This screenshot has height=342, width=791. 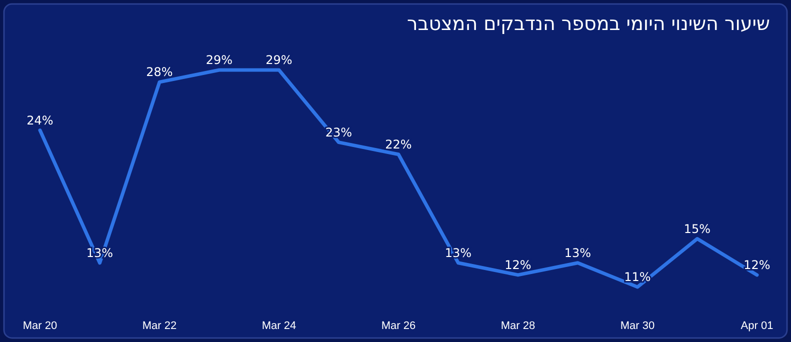 I want to click on data-label: 11%, so click(x=637, y=277).